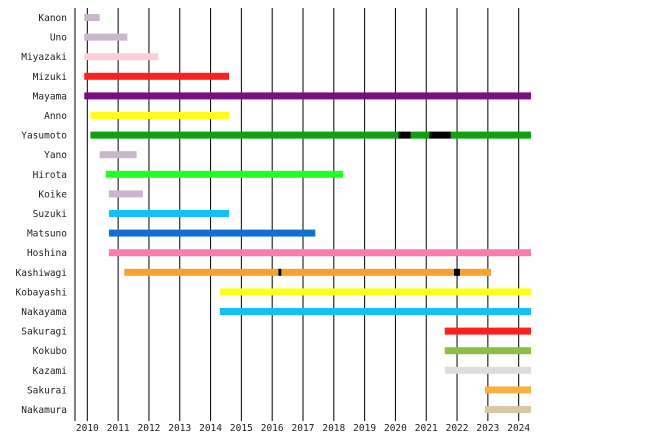  What do you see at coordinates (50, 214) in the screenshot?
I see `row-label: Suzuki` at bounding box center [50, 214].